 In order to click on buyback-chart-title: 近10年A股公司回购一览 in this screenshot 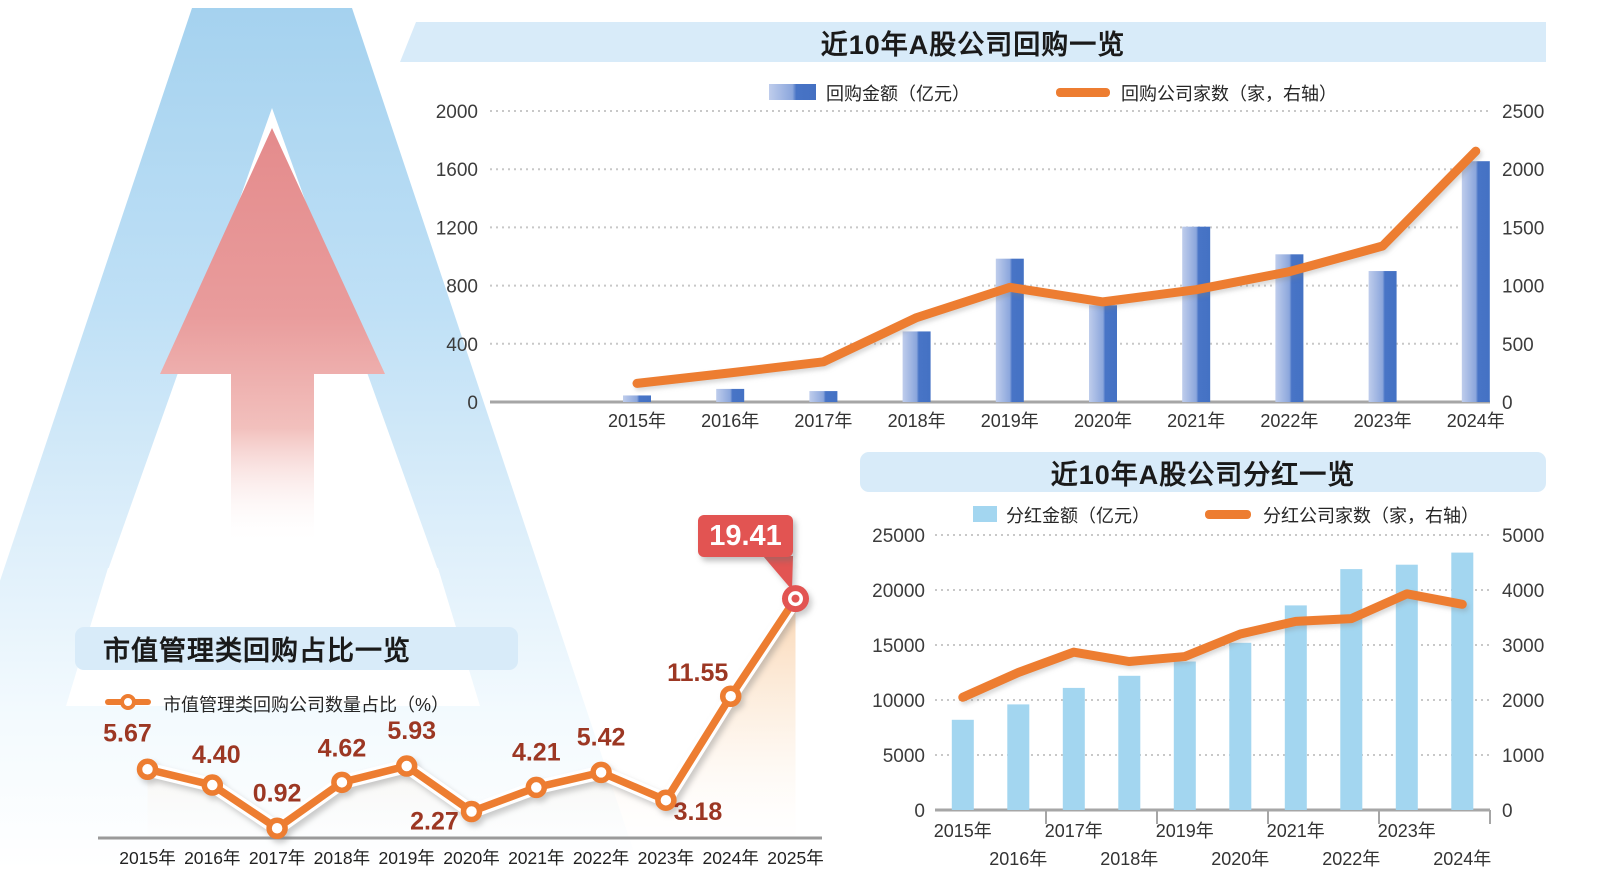, I will do `click(973, 44)`.